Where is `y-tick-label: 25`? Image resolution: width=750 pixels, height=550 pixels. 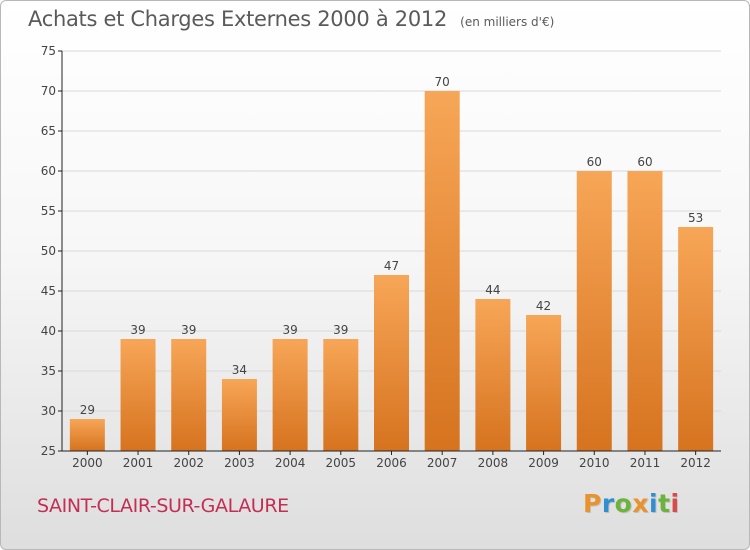
y-tick-label: 25 is located at coordinates (48, 451).